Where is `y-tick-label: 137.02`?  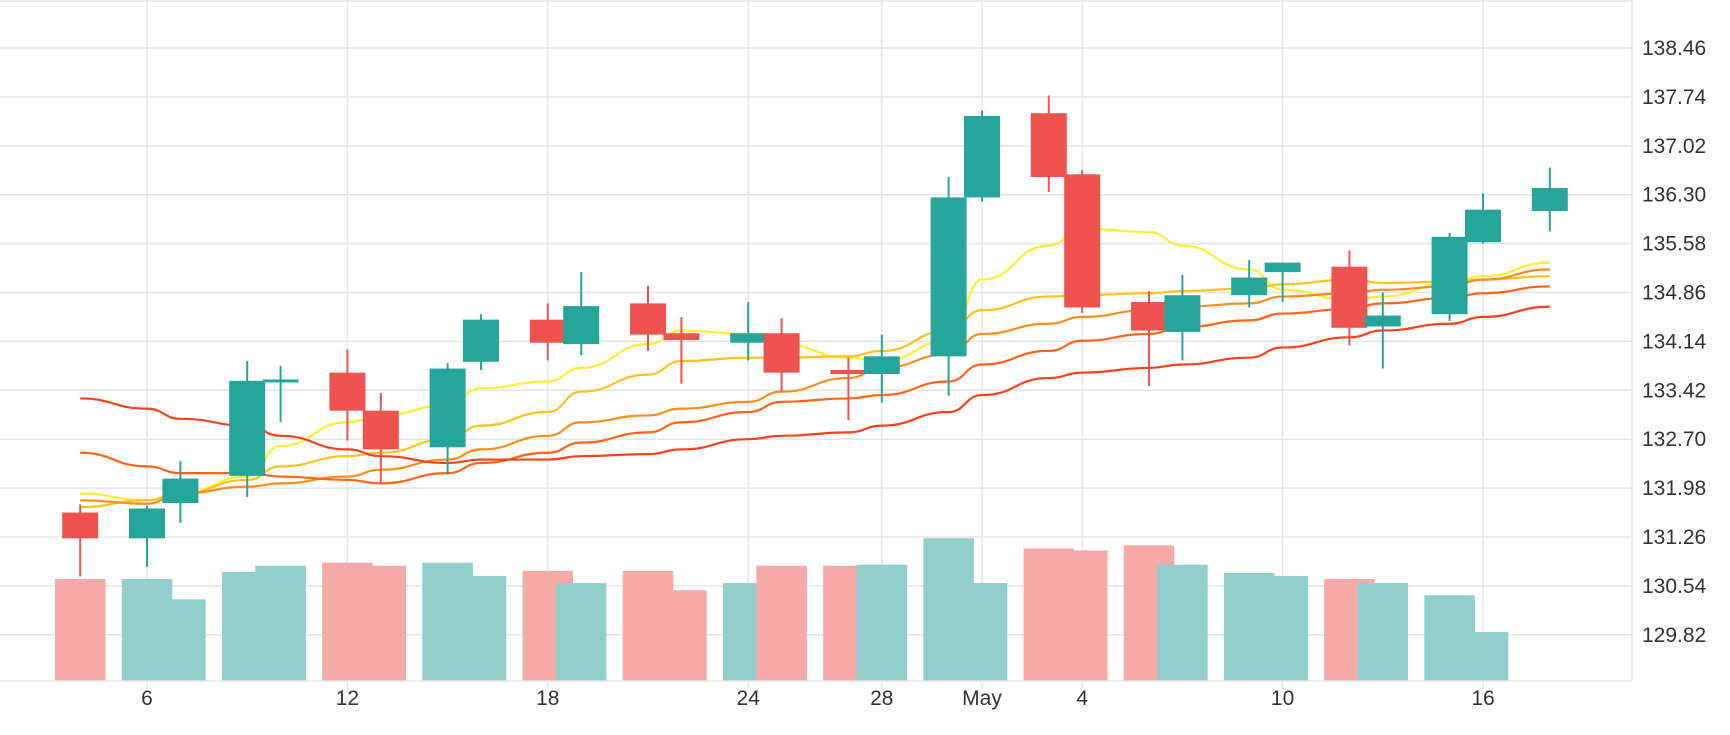 y-tick-label: 137.02 is located at coordinates (1674, 146).